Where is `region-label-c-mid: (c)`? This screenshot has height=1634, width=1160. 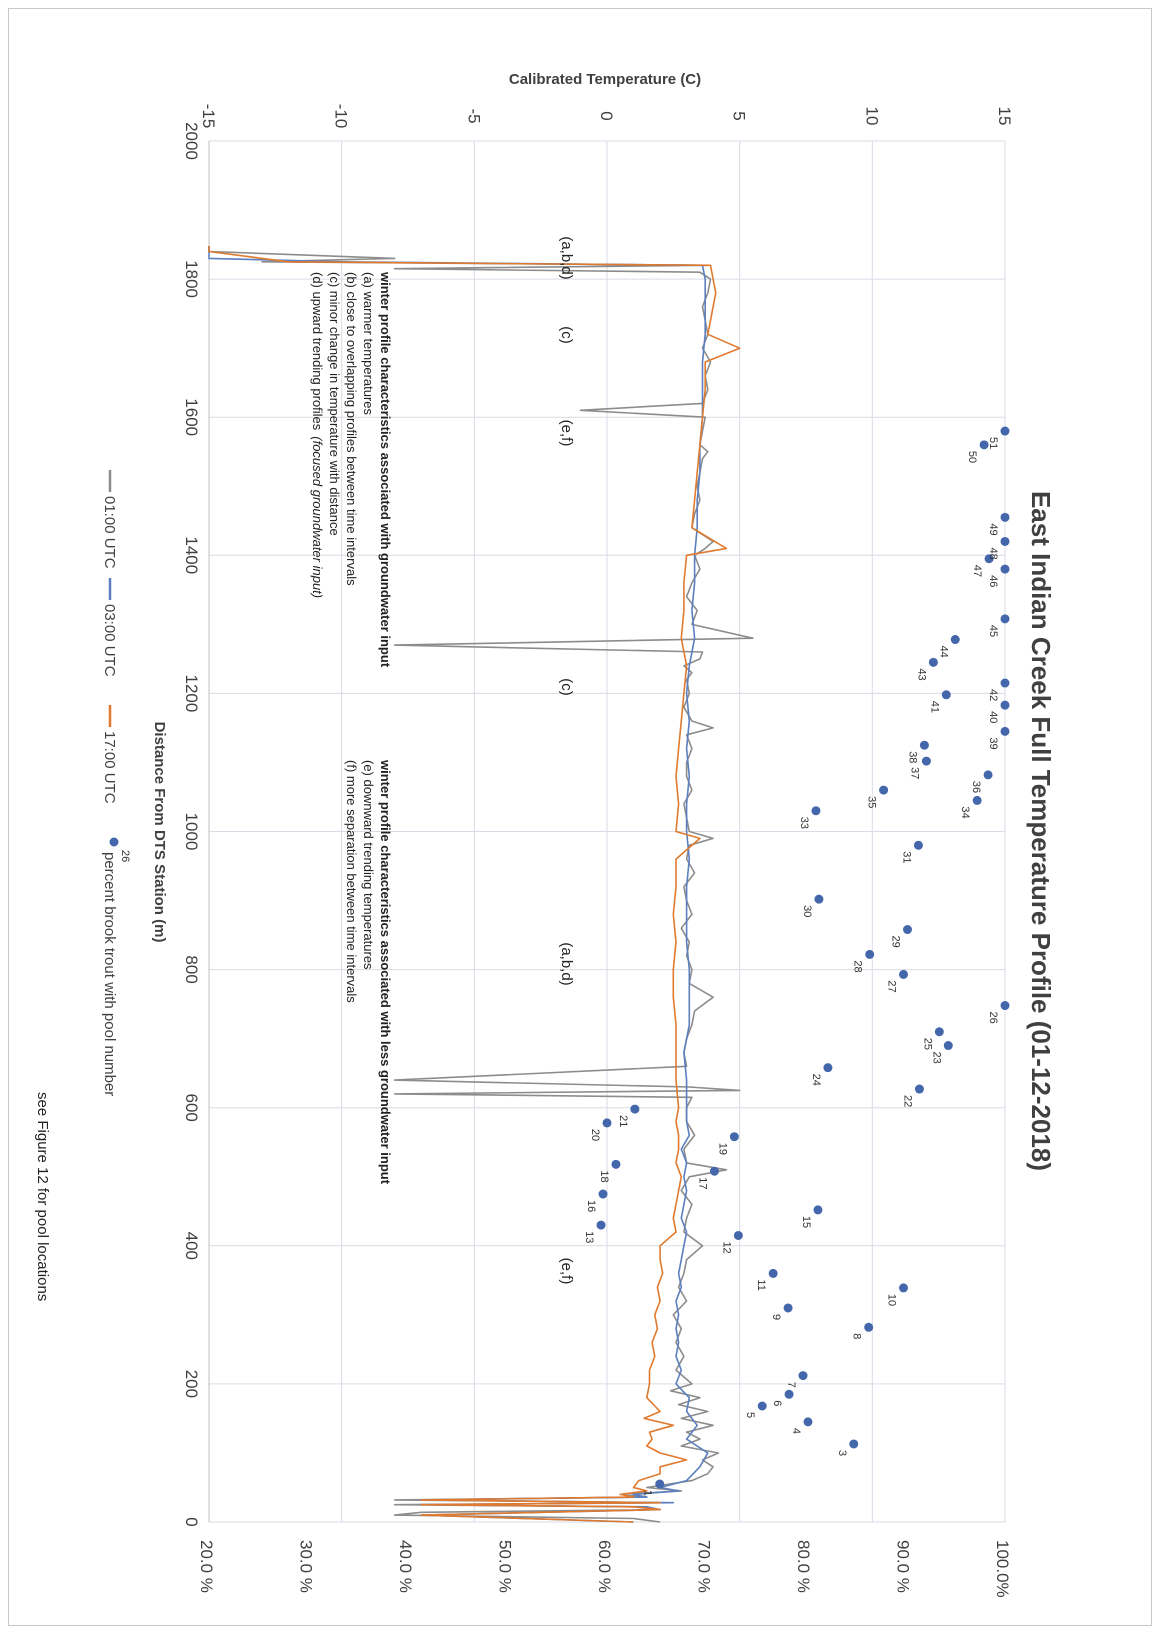
region-label-c-mid: (c) is located at coordinates (566, 687).